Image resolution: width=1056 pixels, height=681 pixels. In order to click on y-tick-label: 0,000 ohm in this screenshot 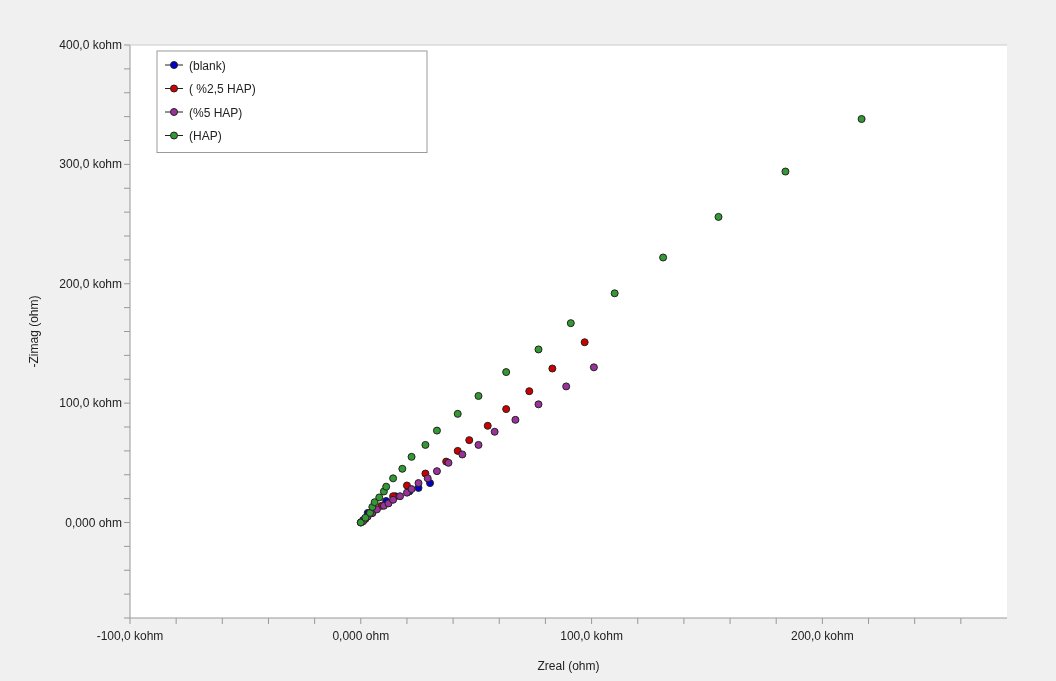, I will do `click(93, 522)`.